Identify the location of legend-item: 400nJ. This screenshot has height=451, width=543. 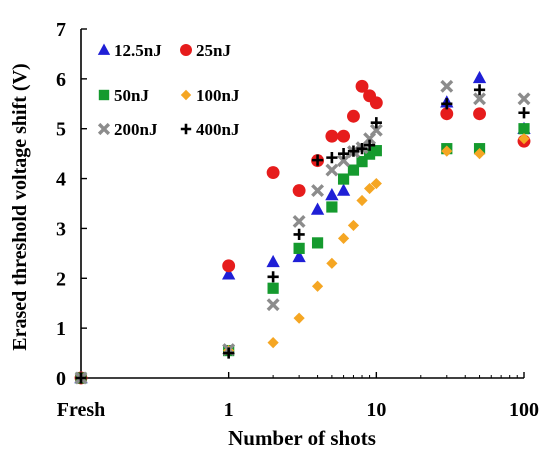
(210, 129).